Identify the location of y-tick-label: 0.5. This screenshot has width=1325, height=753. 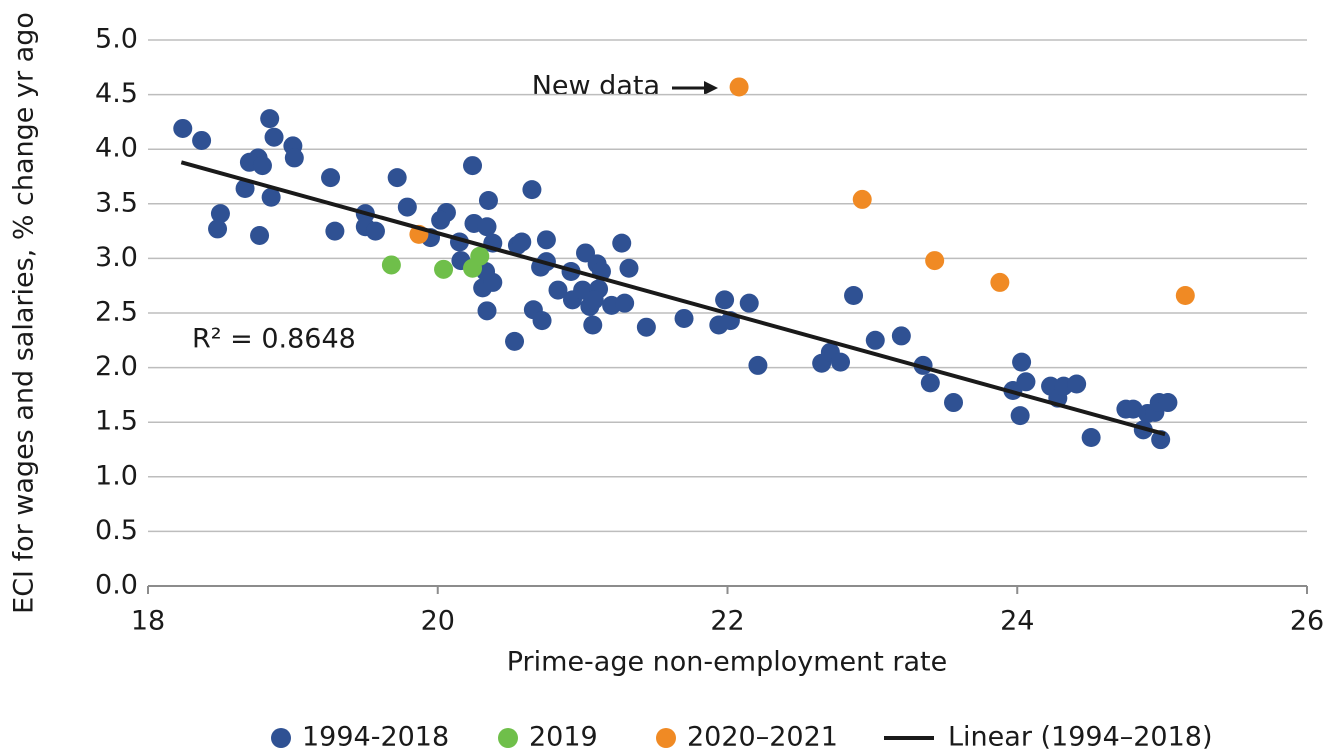
(116, 530).